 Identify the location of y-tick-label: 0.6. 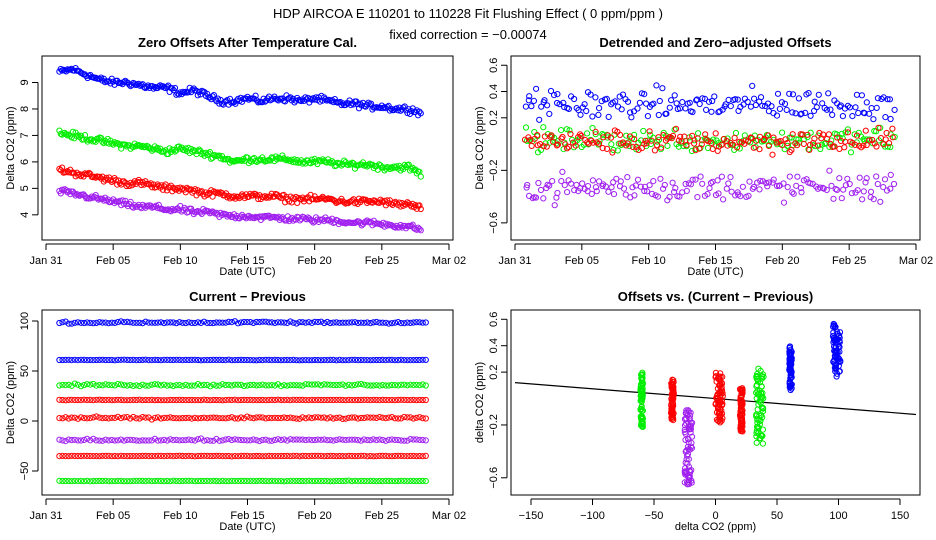
(494, 319).